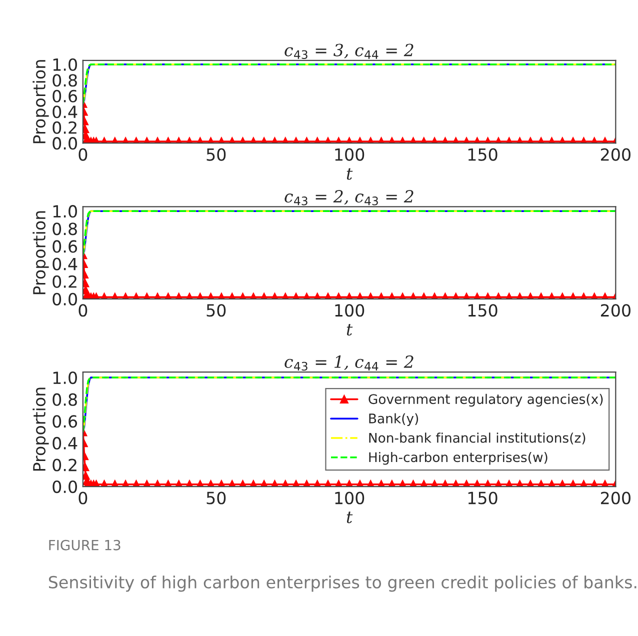  Describe the element at coordinates (393, 419) in the screenshot. I see `legend-label: Bank(y)` at that location.